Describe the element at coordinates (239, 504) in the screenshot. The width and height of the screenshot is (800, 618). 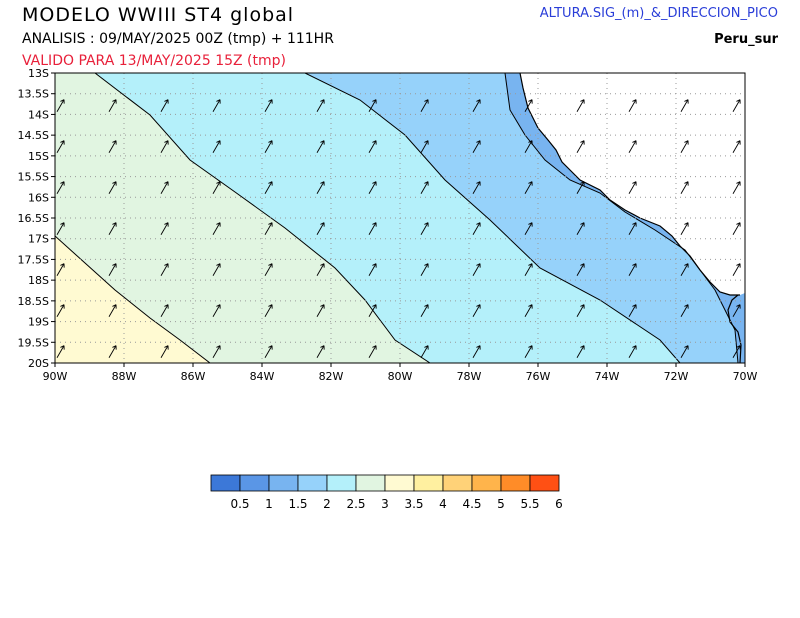
I see `legend-label: 0.5` at that location.